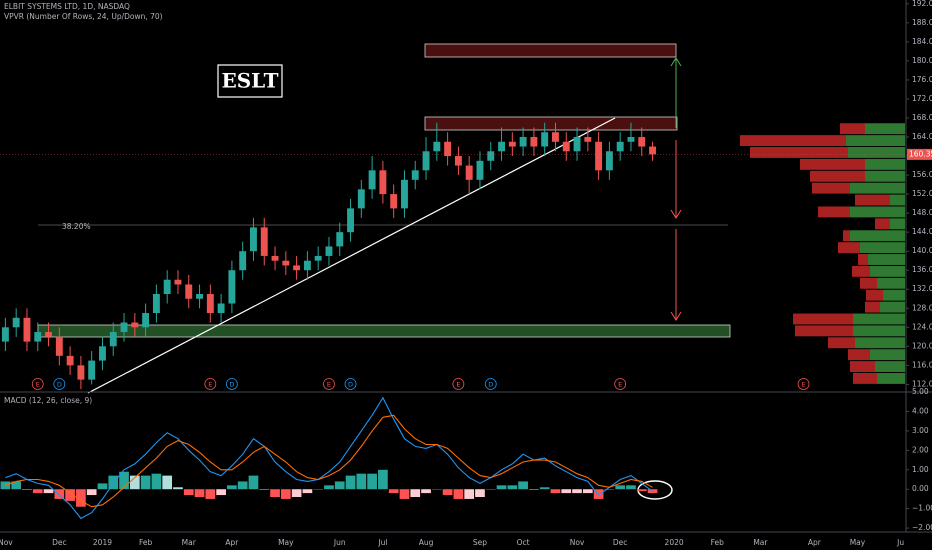  Describe the element at coordinates (919, 154) in the screenshot. I see `last-price-box` at that location.